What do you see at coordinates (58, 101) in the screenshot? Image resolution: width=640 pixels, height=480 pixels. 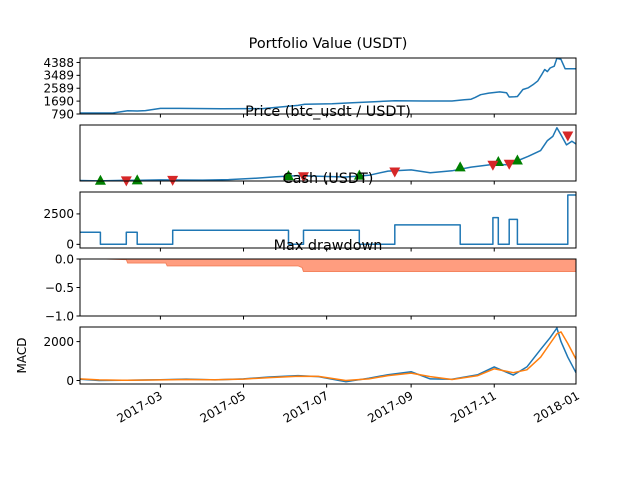 I see `y-tick-label: 1690` at bounding box center [58, 101].